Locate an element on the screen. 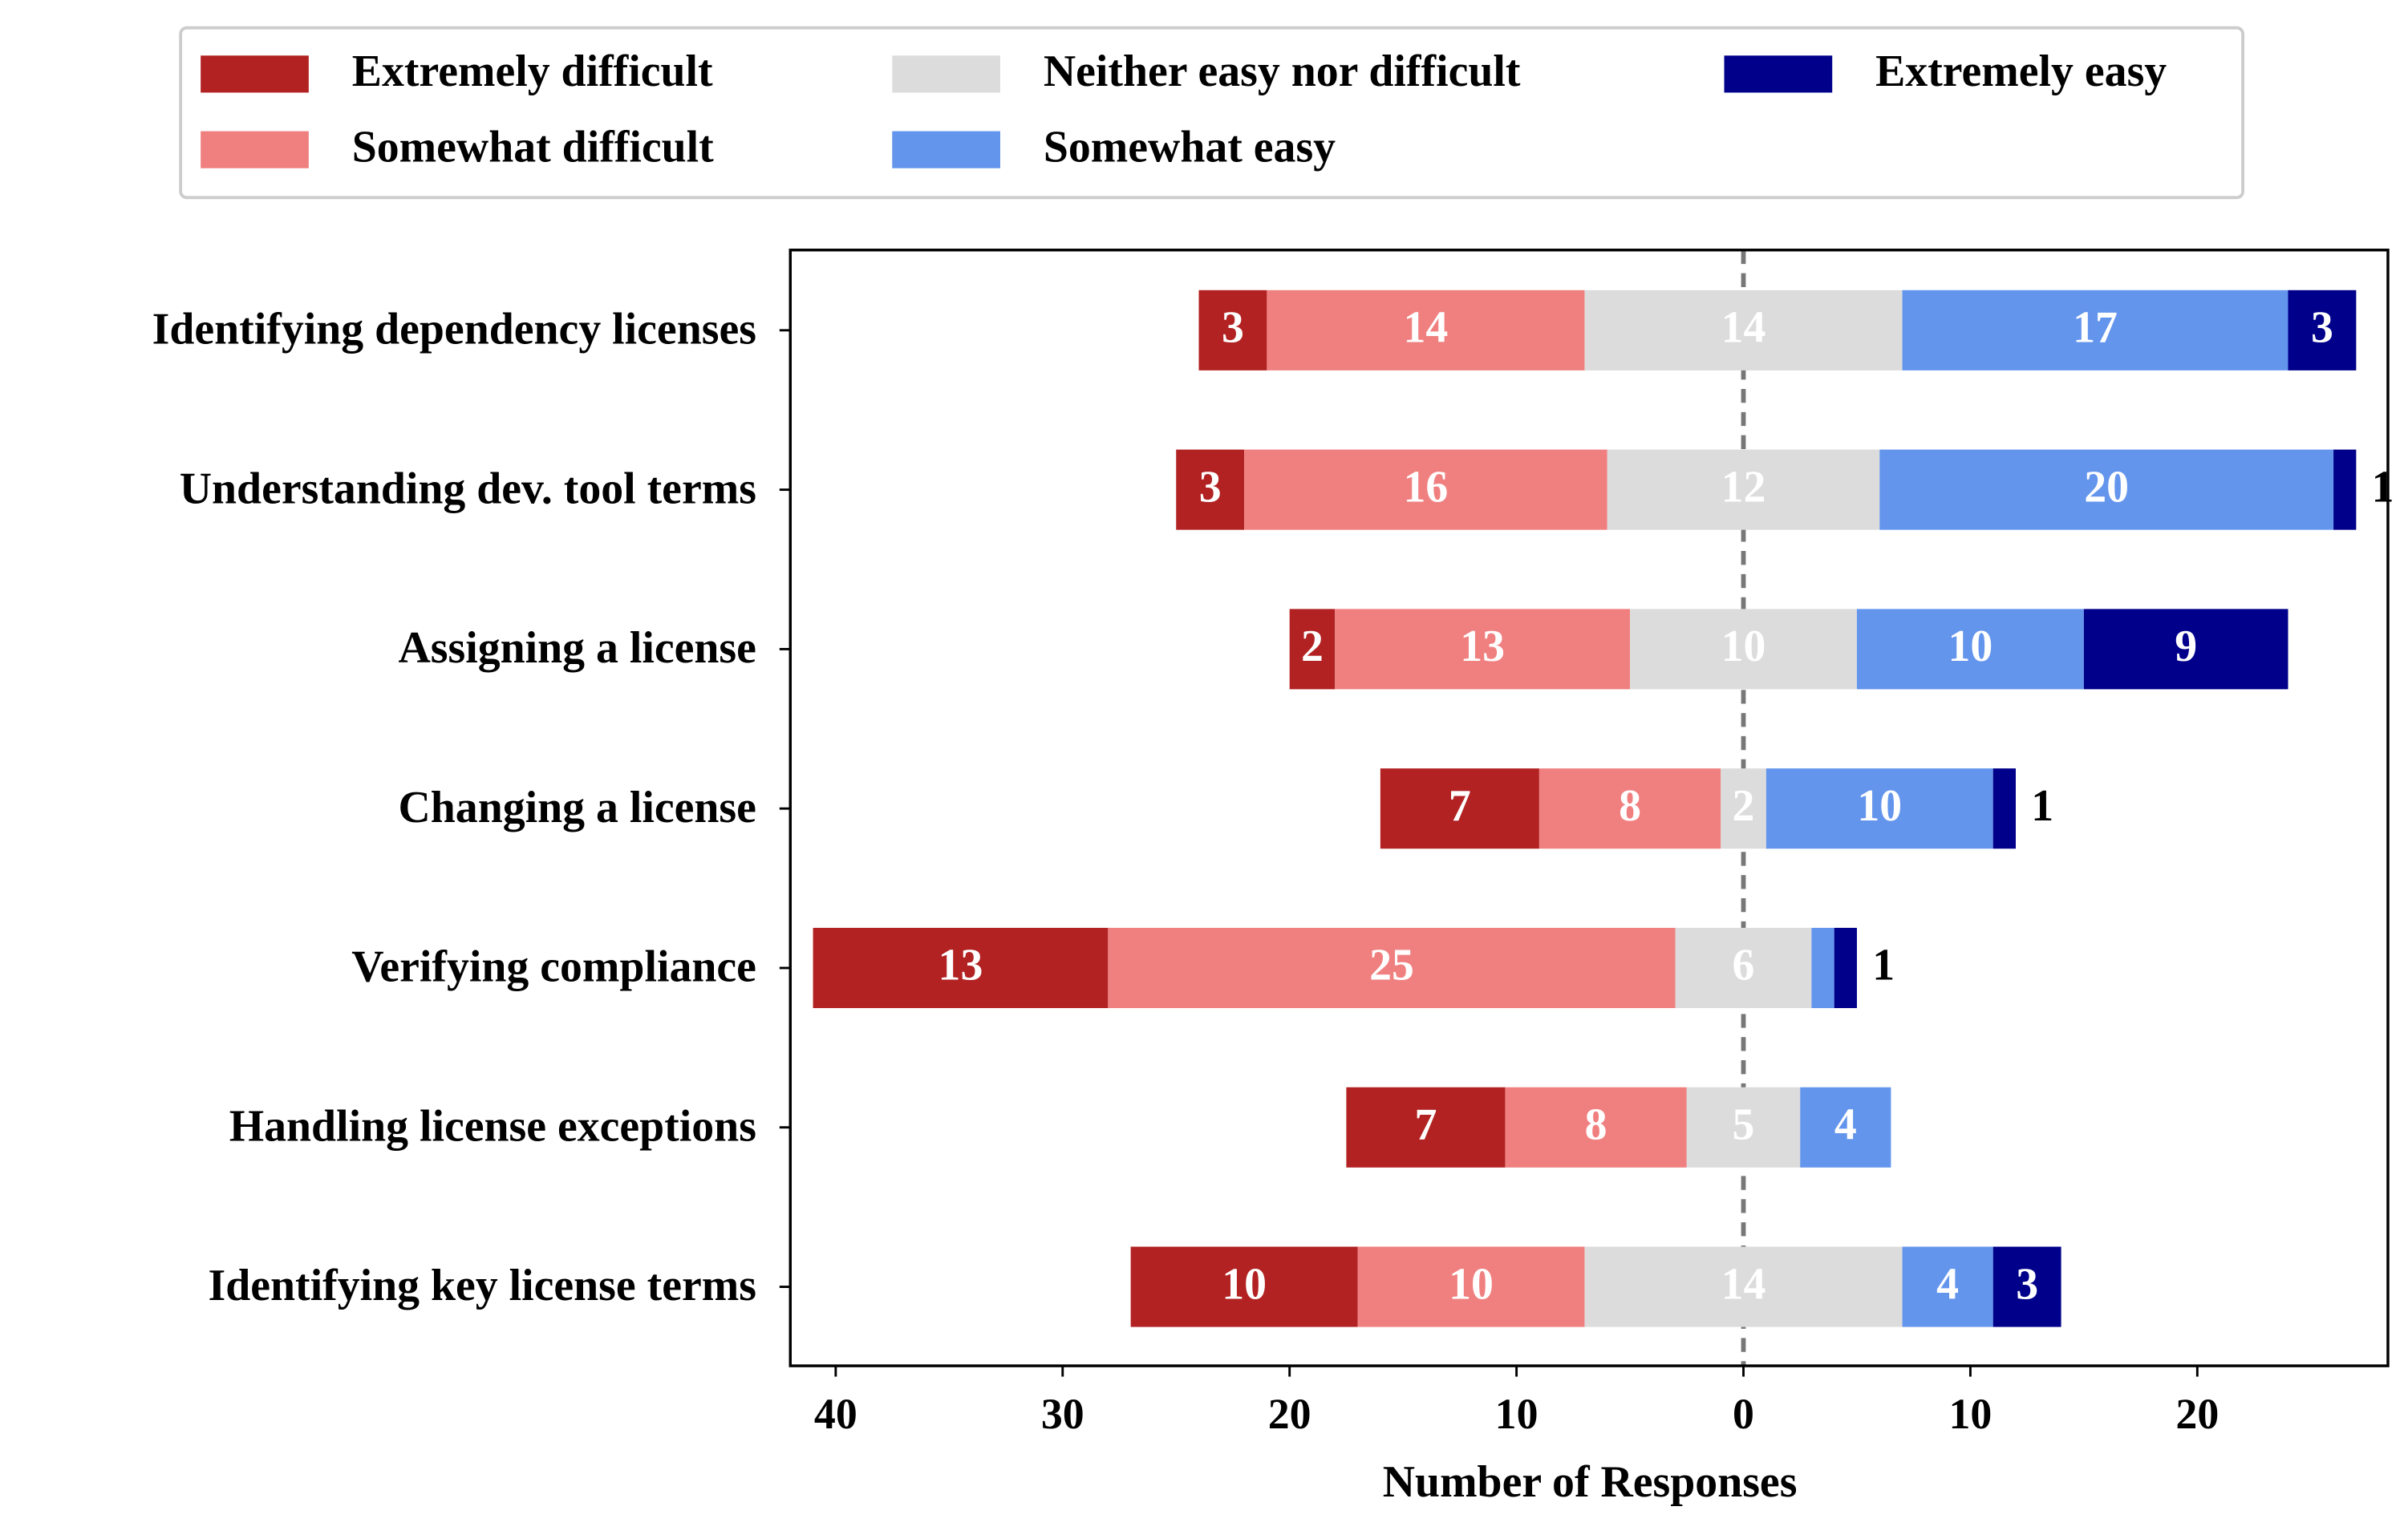 This screenshot has height=1539, width=2408. data-label: 20 is located at coordinates (2106, 487).